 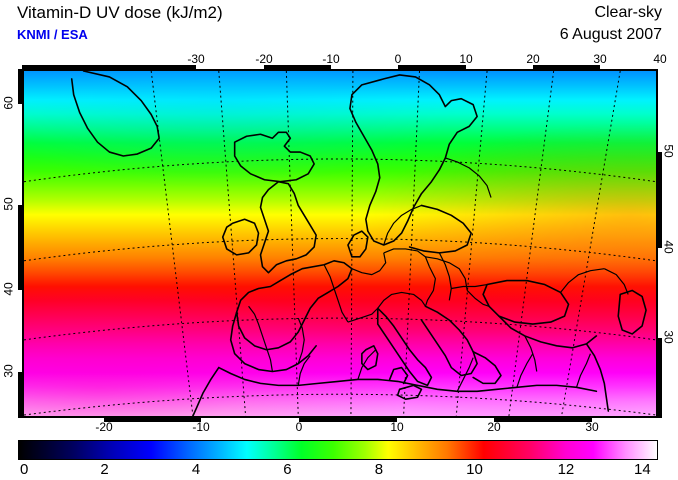 What do you see at coordinates (592, 427) in the screenshot?
I see `bottom-tick-30: 30` at bounding box center [592, 427].